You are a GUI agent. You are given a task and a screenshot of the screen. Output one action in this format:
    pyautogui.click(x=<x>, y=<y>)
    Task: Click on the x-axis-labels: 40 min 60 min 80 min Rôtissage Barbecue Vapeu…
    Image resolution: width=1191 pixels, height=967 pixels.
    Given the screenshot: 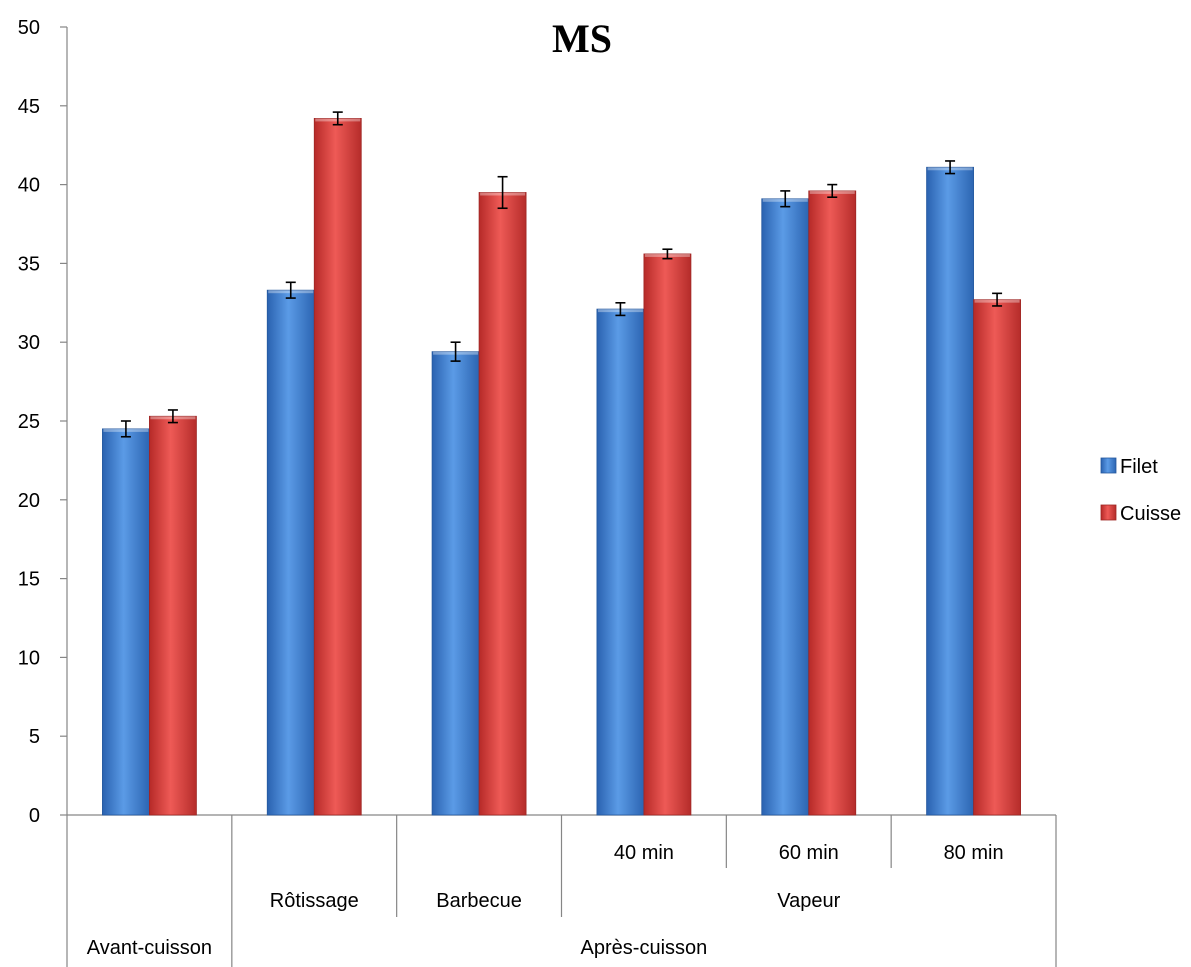 What is the action you would take?
    pyautogui.click(x=561, y=891)
    